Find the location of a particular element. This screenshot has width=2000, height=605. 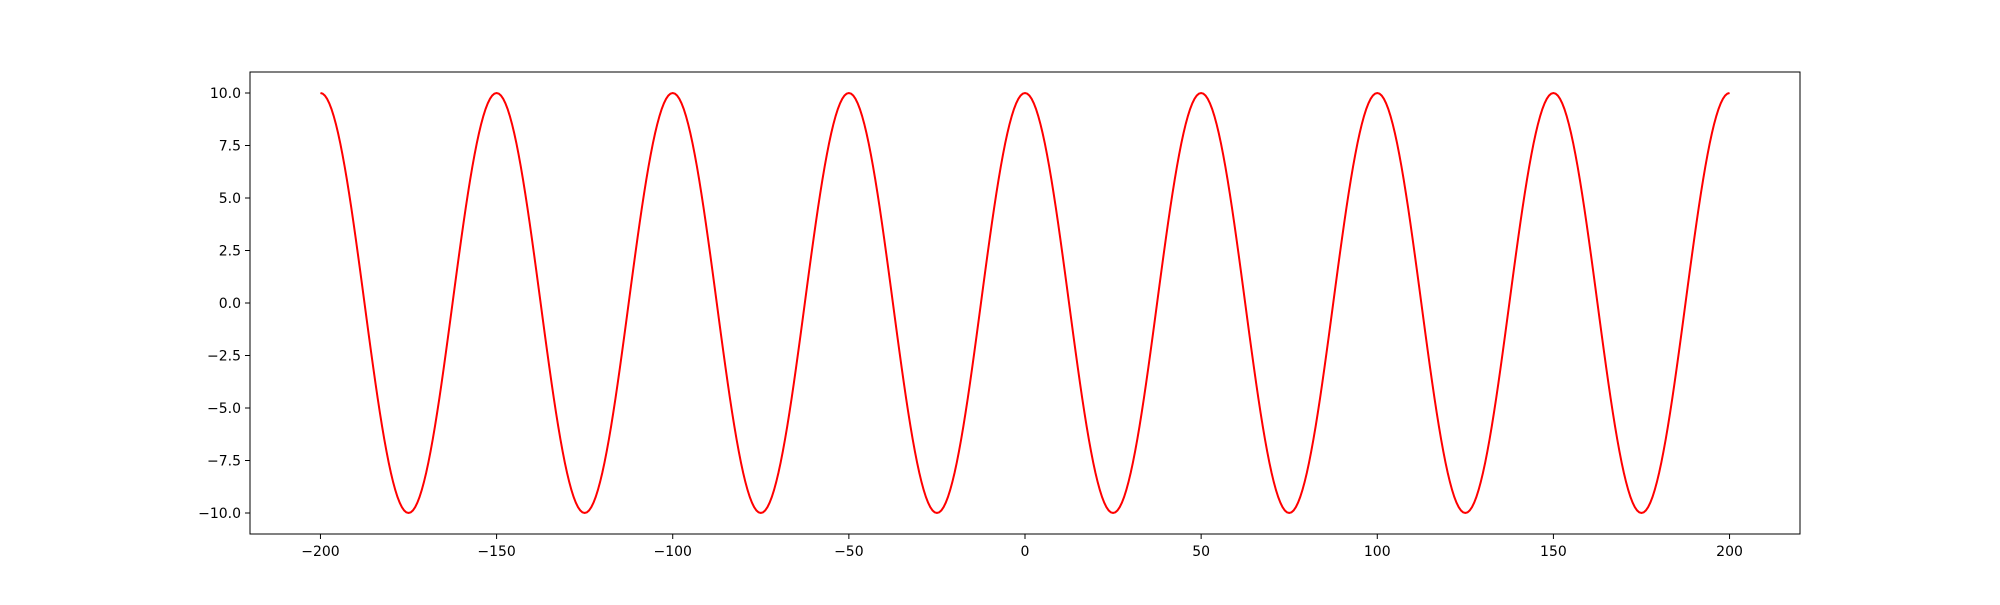

x-tick-label: 150 is located at coordinates (1553, 552).